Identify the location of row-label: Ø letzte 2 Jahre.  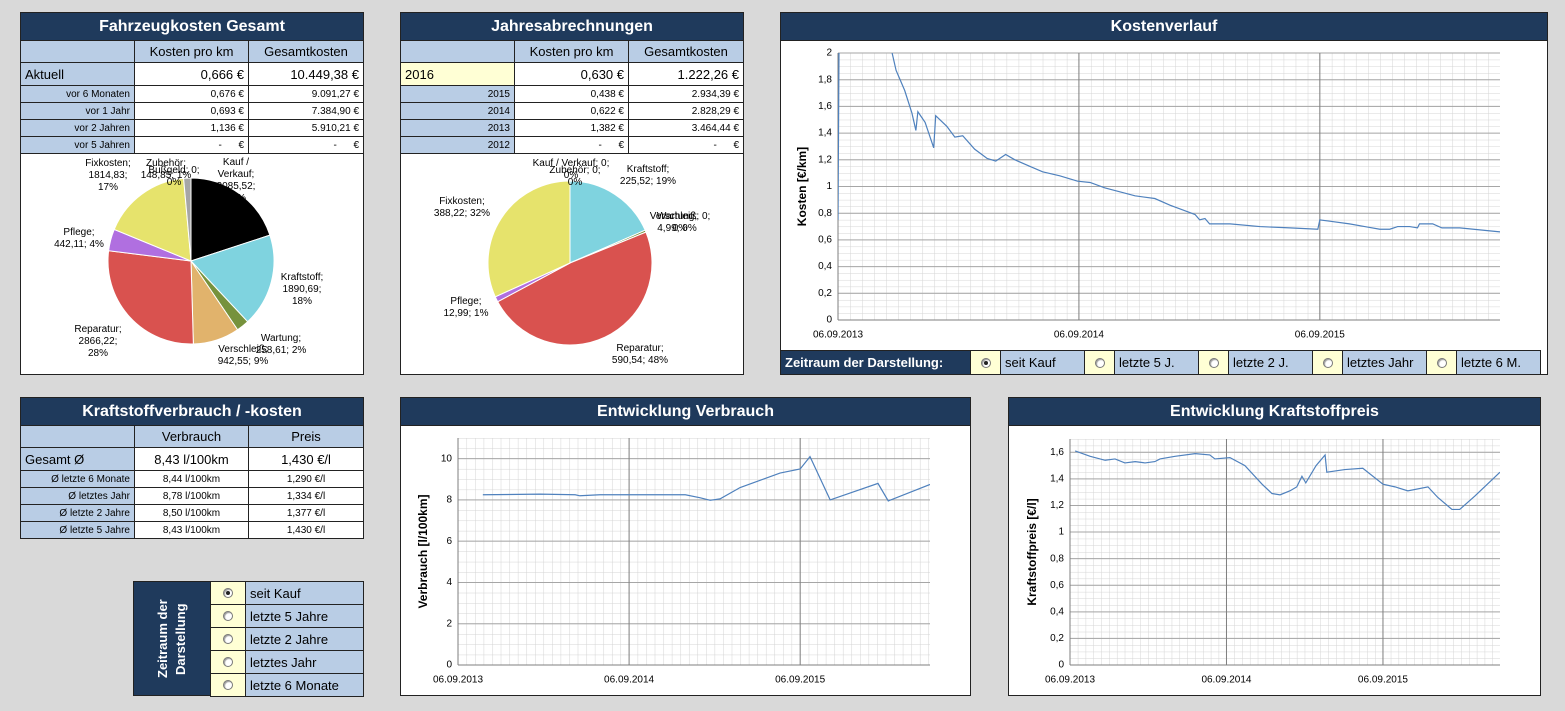
(77, 513).